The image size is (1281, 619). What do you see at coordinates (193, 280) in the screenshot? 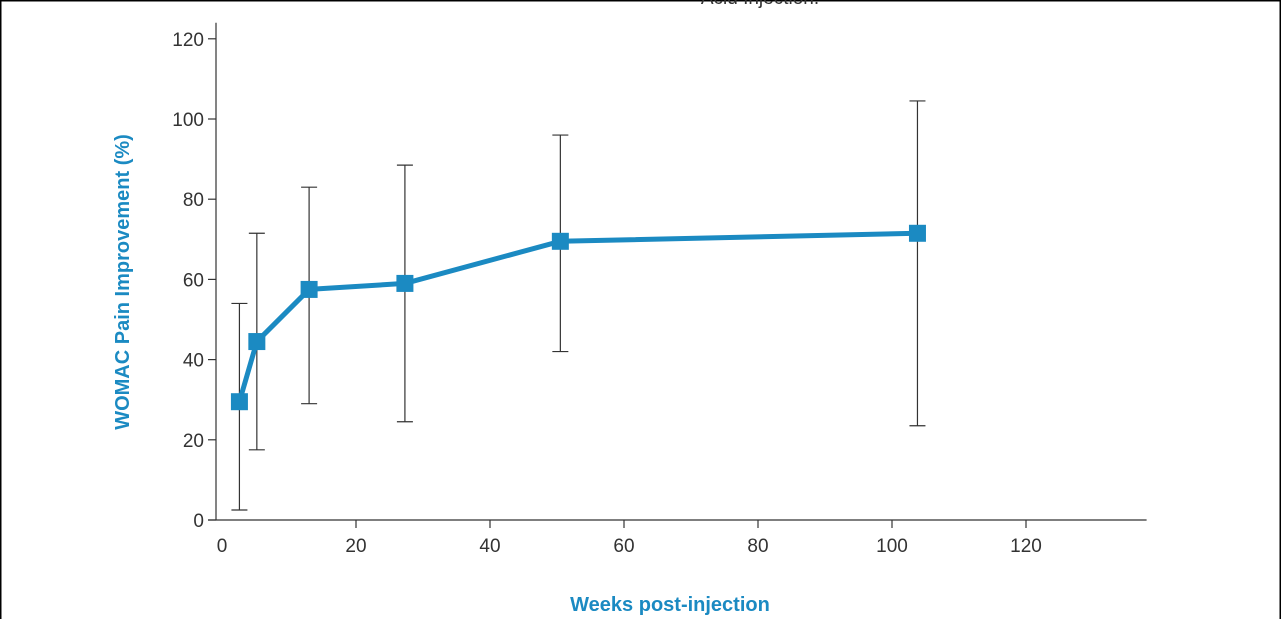
I see `y-tick-label: 60` at bounding box center [193, 280].